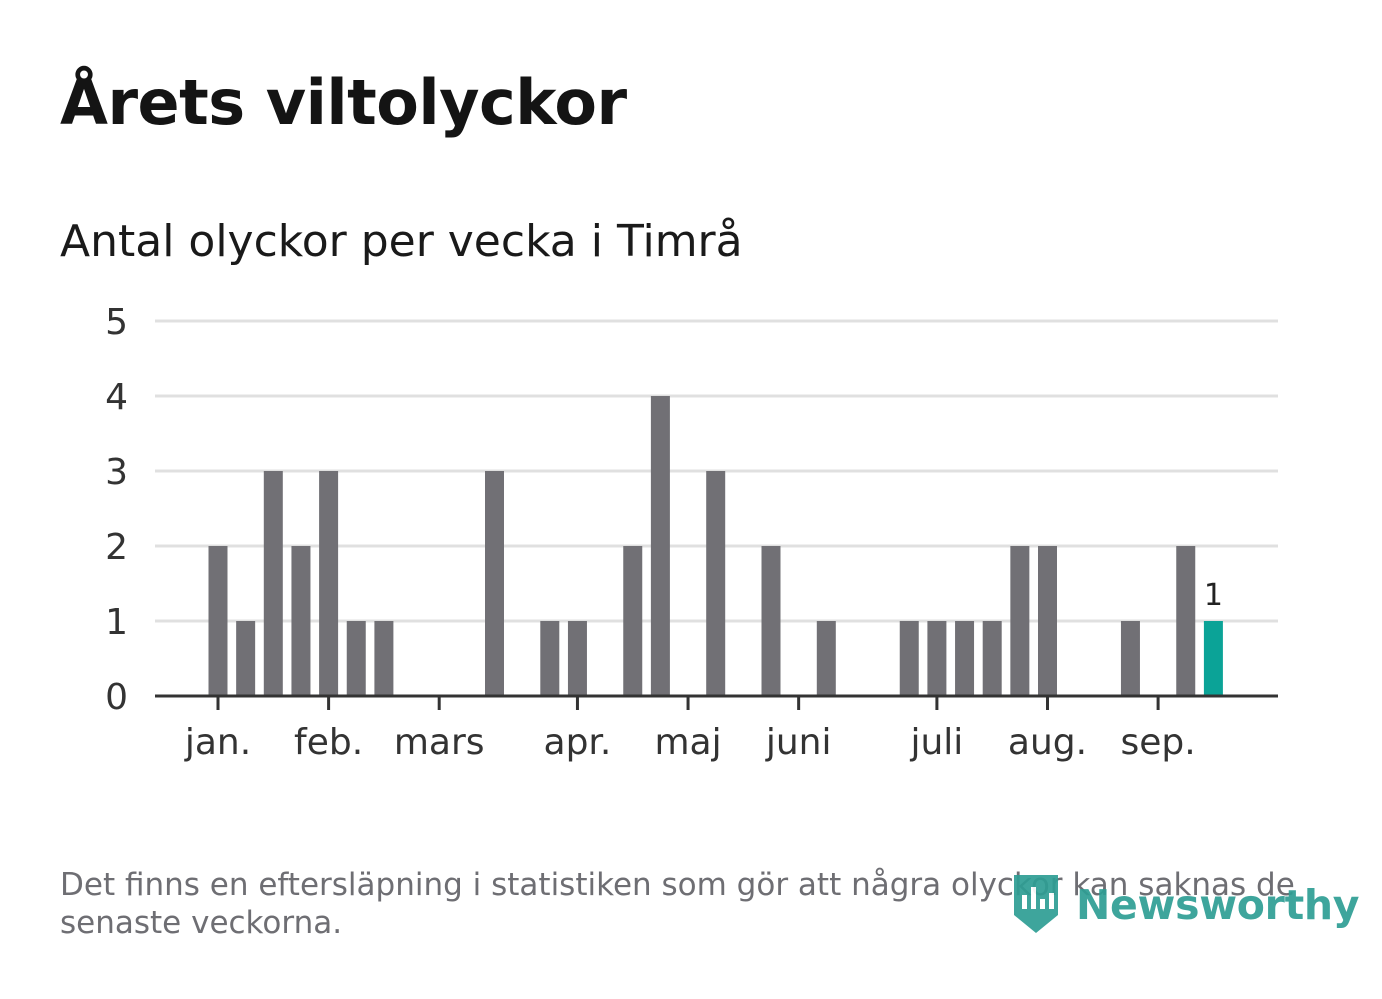 This screenshot has width=1382, height=999. Describe the element at coordinates (936, 742) in the screenshot. I see `x-tick-label: juli` at that location.